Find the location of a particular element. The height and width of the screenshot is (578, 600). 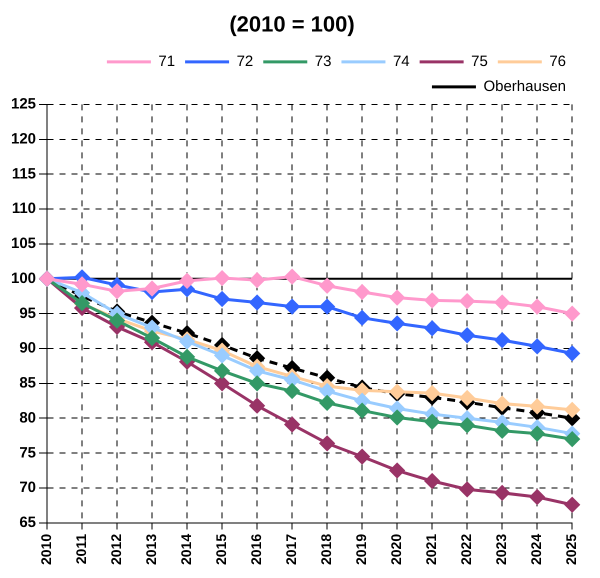

x-tick-label: 2022 is located at coordinates (466, 550).